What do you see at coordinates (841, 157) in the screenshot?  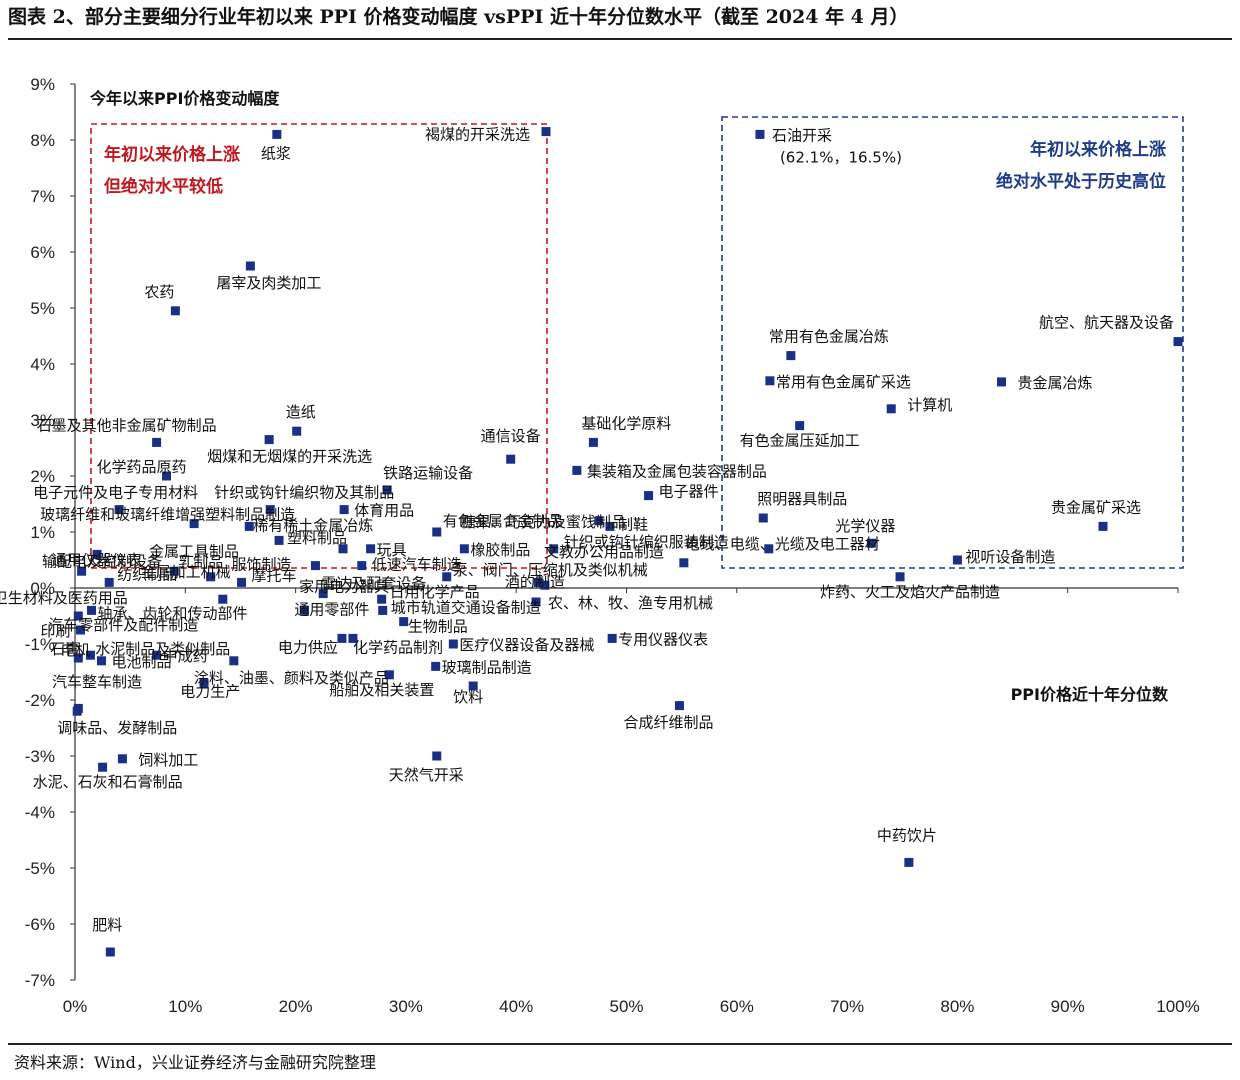 I see `oil-coords-label: (62.1%，16.5%)` at bounding box center [841, 157].